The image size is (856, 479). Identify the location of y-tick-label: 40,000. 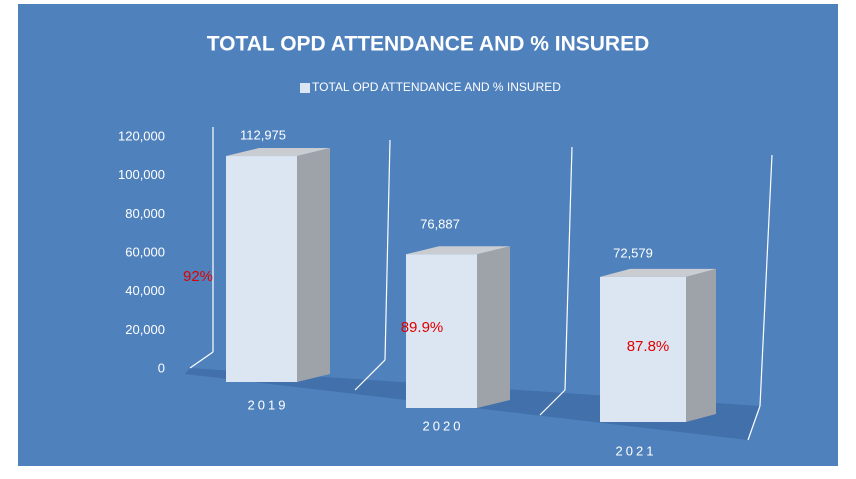
(145, 290).